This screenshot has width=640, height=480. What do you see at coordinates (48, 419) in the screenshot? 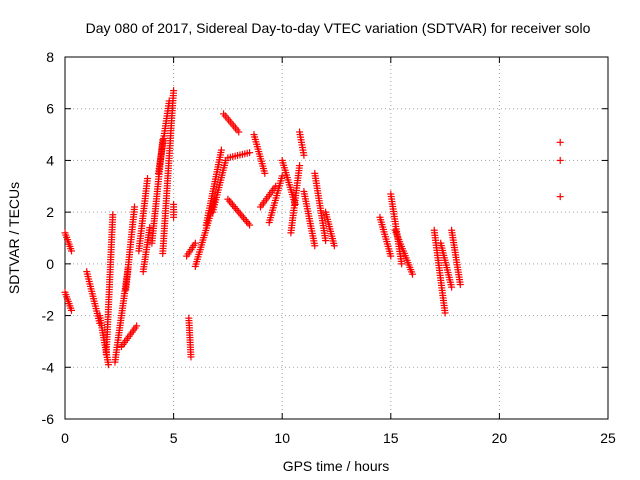
I see `y-tick-label: -6` at bounding box center [48, 419].